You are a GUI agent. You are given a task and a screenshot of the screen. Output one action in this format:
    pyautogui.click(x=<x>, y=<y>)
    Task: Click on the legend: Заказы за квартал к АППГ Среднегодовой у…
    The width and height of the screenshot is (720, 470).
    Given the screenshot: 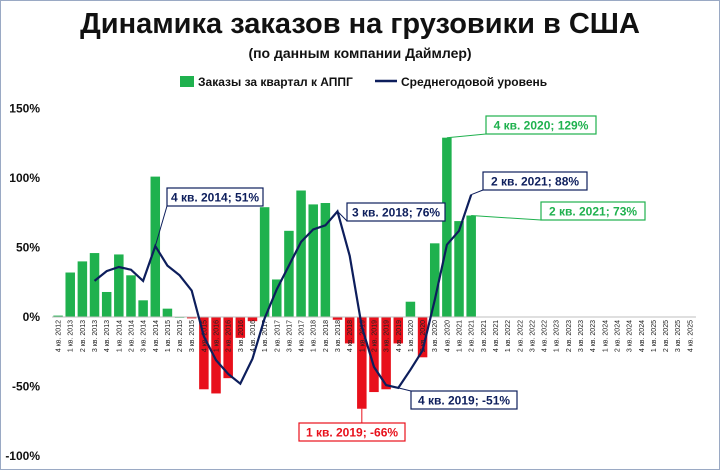 What is the action you would take?
    pyautogui.click(x=363, y=82)
    